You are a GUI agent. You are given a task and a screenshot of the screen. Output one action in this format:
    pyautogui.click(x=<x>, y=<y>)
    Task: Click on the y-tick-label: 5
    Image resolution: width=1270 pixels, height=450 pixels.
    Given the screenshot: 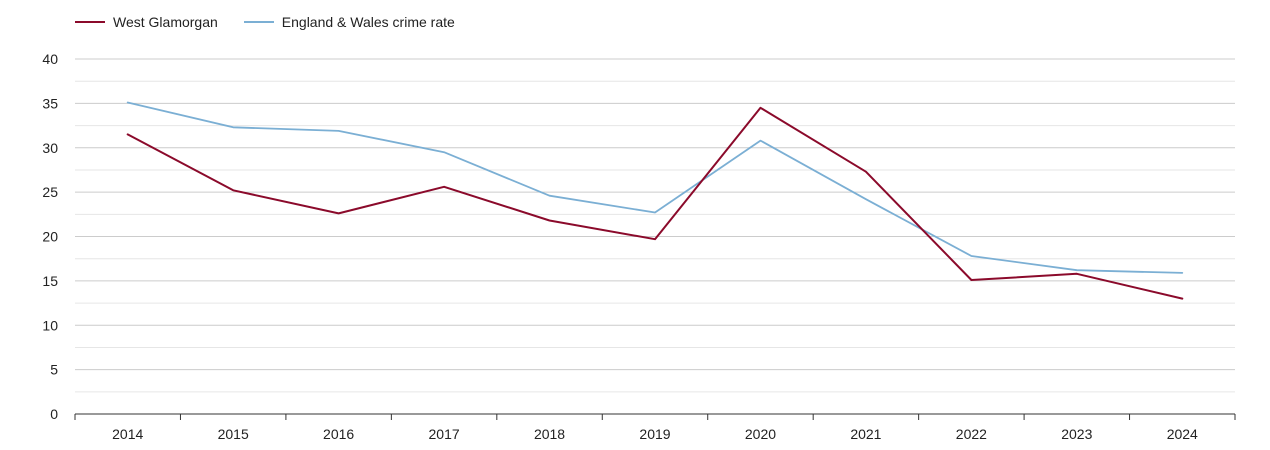 What is the action you would take?
    pyautogui.click(x=54, y=370)
    